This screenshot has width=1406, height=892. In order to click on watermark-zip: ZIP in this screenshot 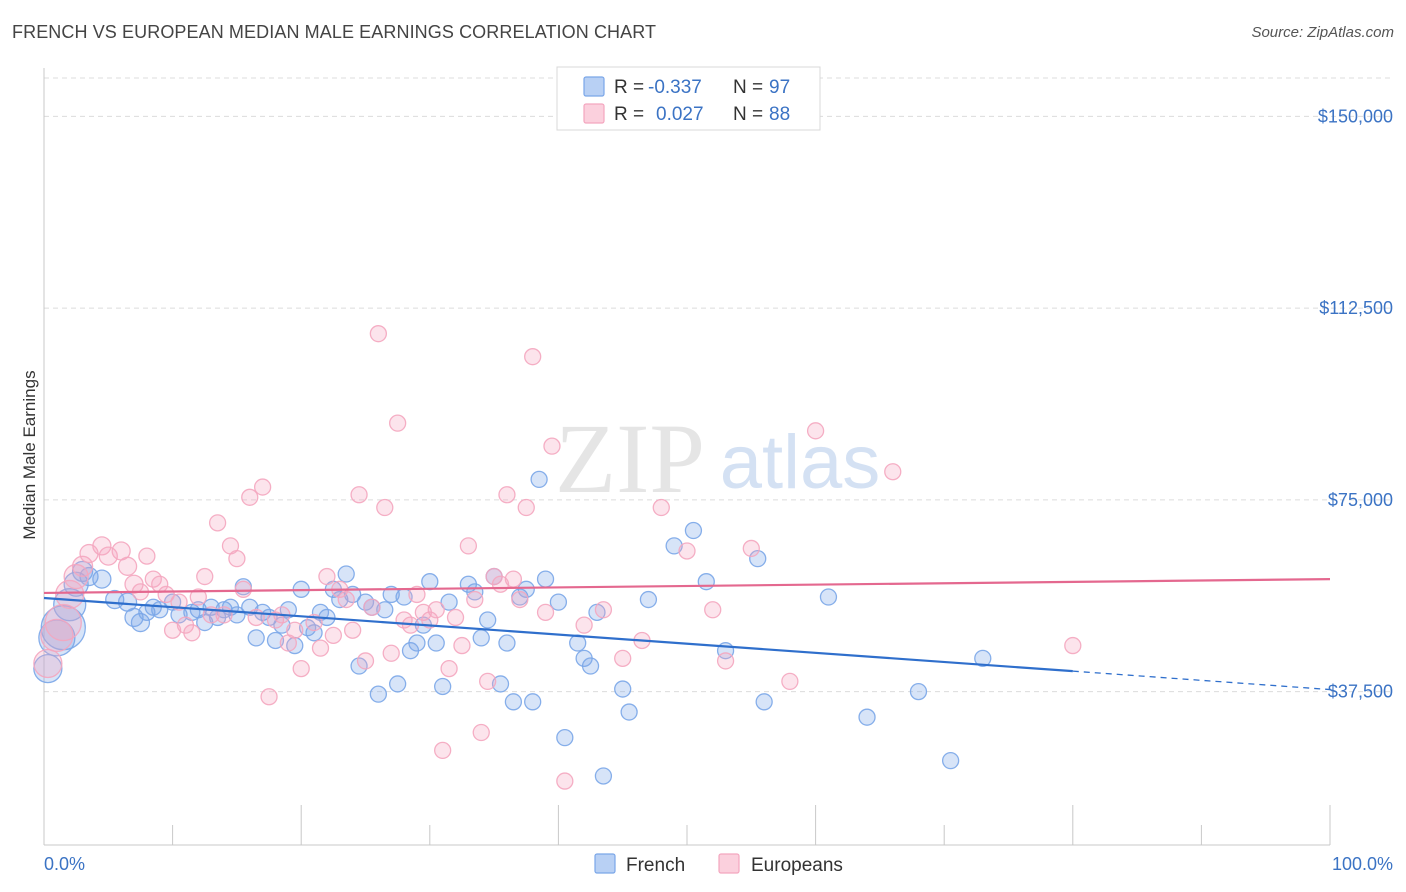, I will do `click(630, 458)`.